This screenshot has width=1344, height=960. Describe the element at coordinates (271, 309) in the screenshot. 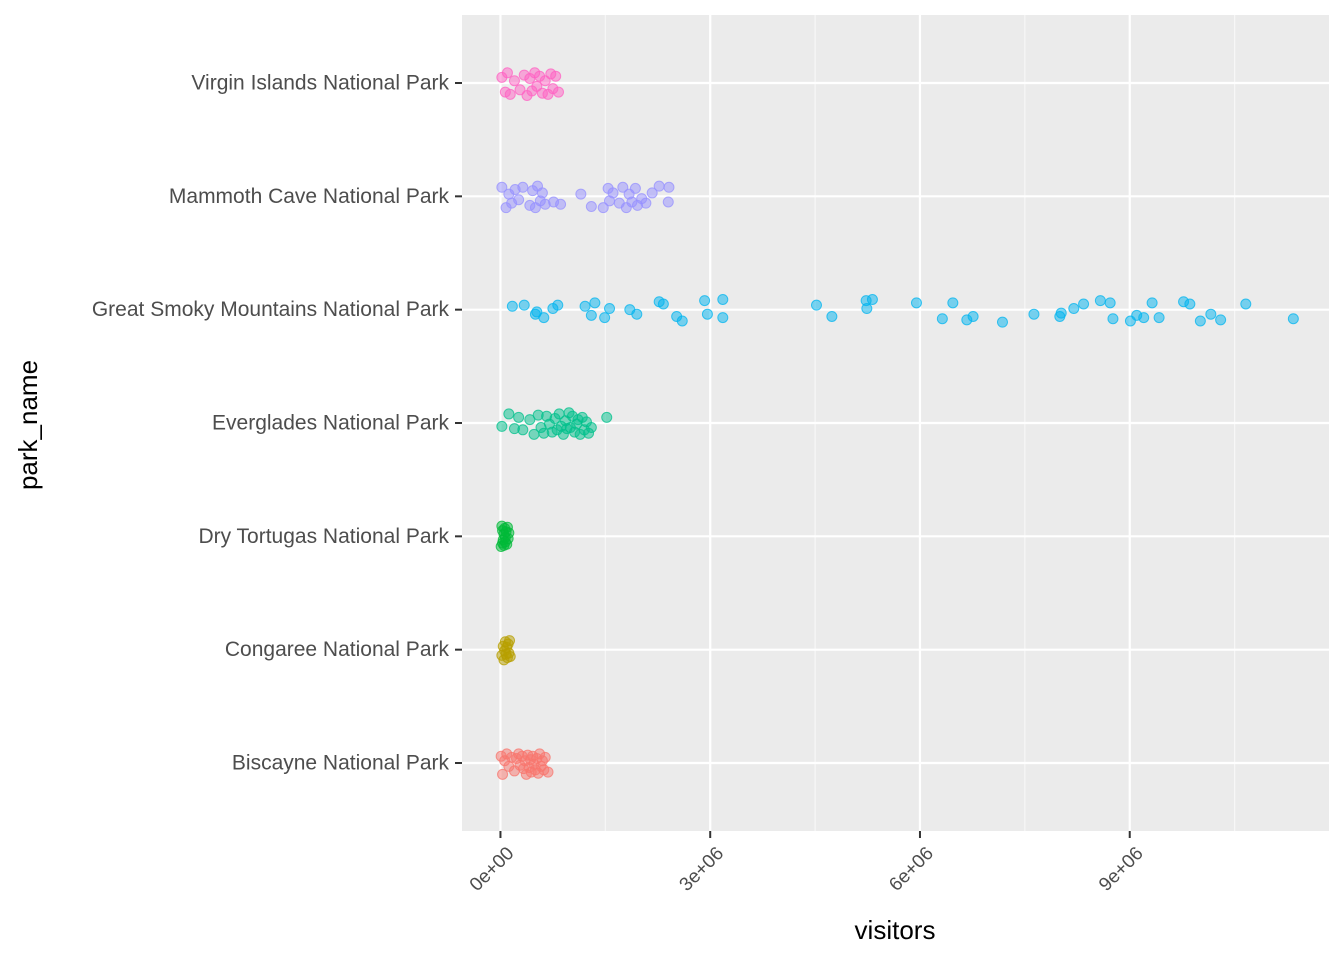

I see `y-tick-label: Great Smoky Mountains National Park` at that location.